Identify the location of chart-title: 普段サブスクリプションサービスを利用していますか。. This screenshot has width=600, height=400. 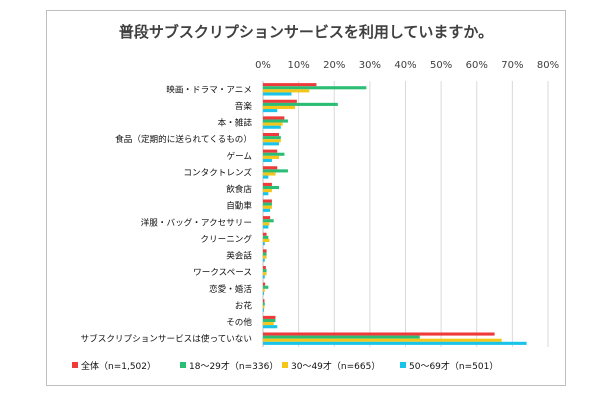
(306, 32).